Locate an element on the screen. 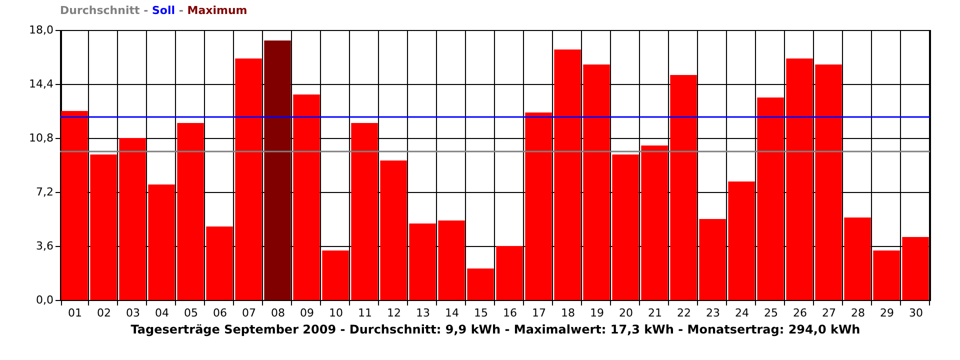 The height and width of the screenshot is (360, 960). x-tick-label: 16 is located at coordinates (510, 313).